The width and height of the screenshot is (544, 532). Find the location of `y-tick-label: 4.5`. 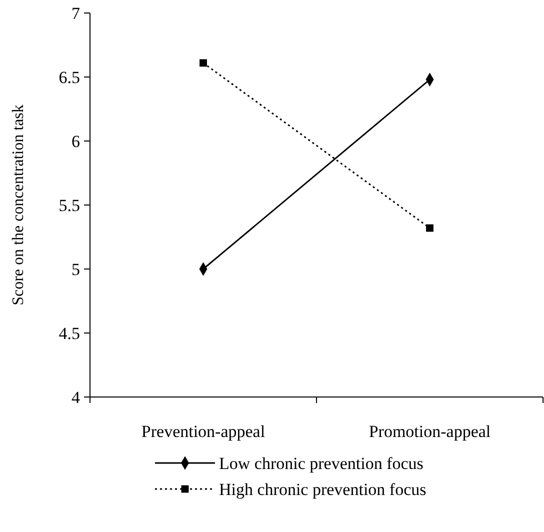

y-tick-label: 4.5 is located at coordinates (69, 333).